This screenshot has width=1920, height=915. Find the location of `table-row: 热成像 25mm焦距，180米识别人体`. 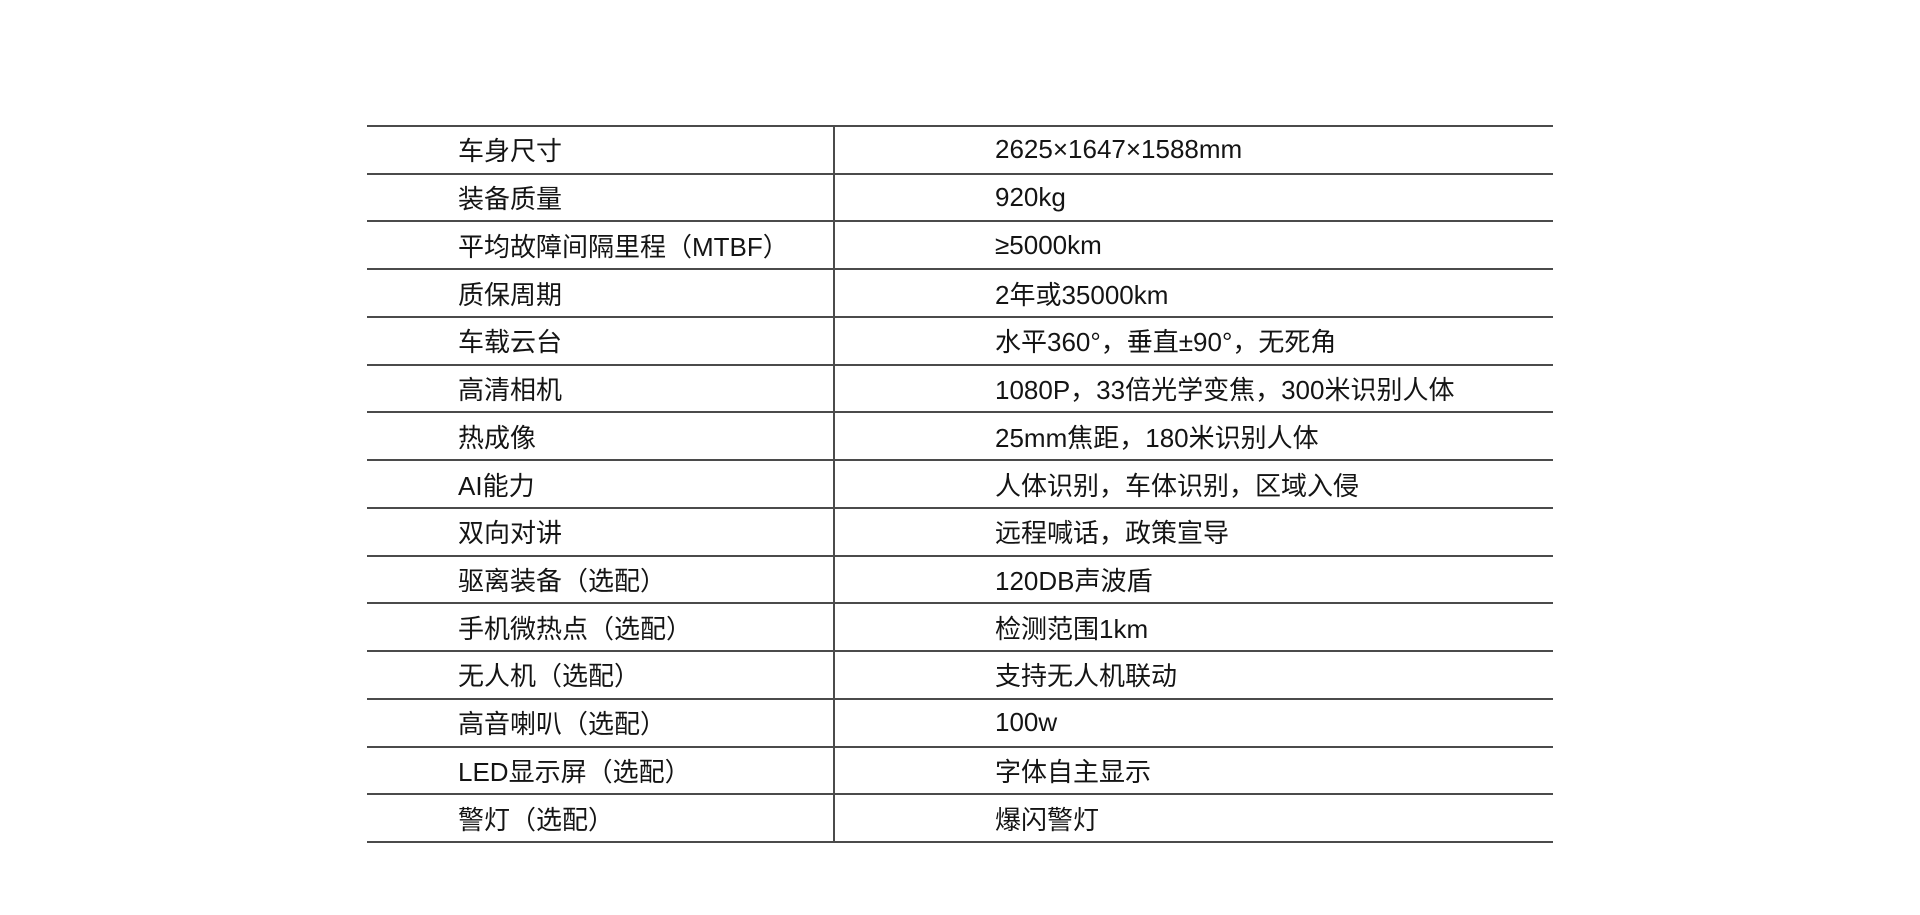

table-row: 热成像 25mm焦距，180米识别人体 is located at coordinates (960, 435).